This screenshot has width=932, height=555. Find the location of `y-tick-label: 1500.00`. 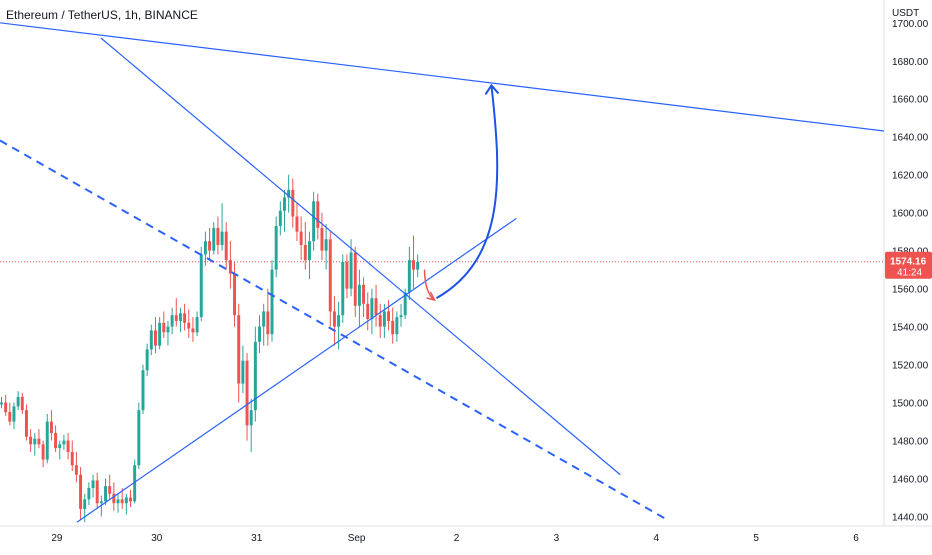

y-tick-label: 1500.00 is located at coordinates (910, 404).